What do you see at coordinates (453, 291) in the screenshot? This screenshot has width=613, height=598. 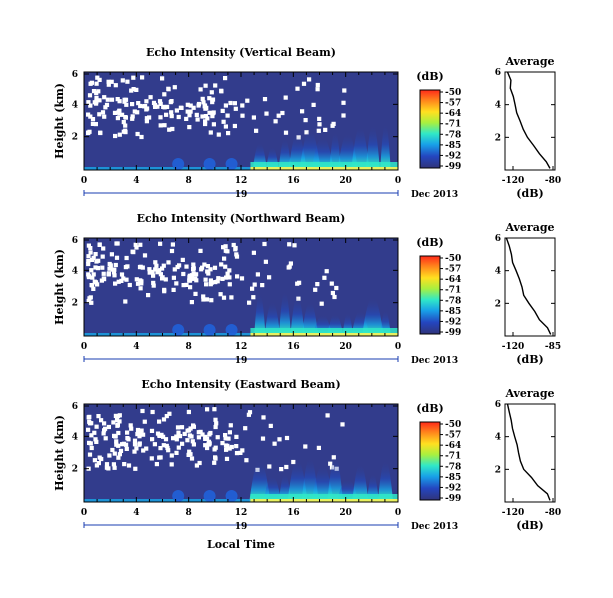 I see `colorbar-tick-label: -71` at bounding box center [453, 291].